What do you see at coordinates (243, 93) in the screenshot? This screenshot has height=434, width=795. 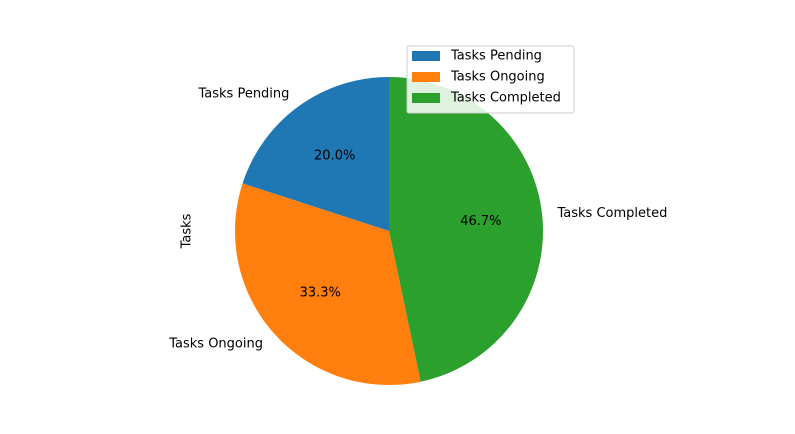 I see `slice-label-tasks-pending: Tasks Pending` at bounding box center [243, 93].